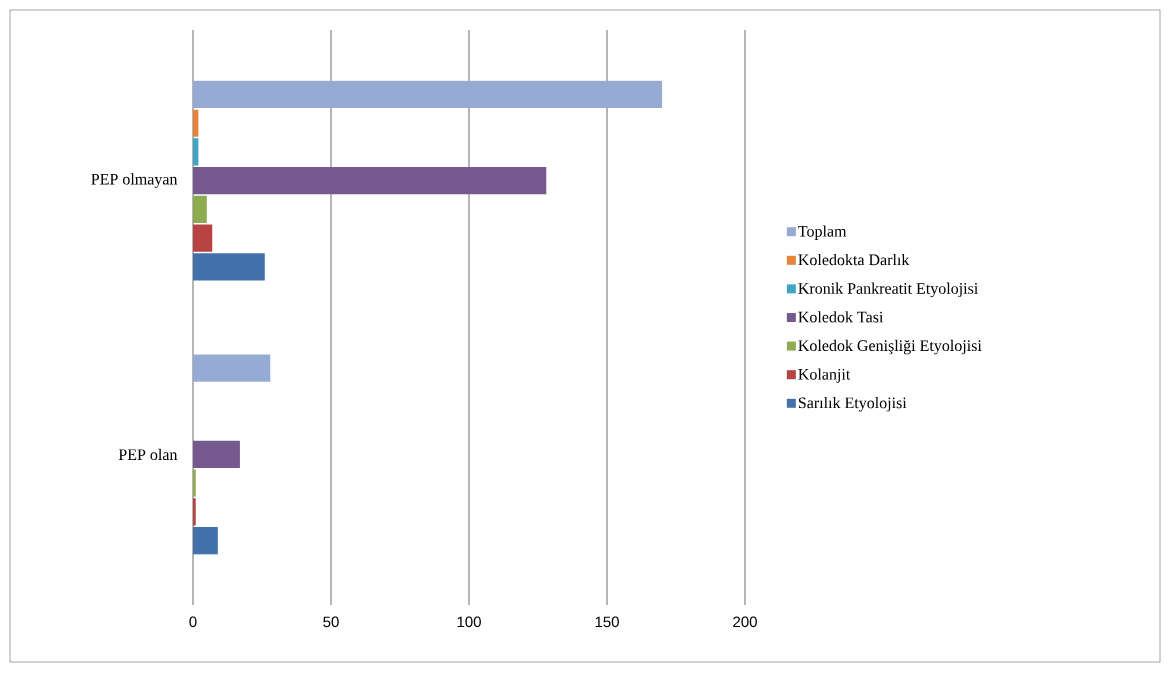 The height and width of the screenshot is (675, 1170). Describe the element at coordinates (852, 404) in the screenshot. I see `legend-label: Sarılık Etyolojisi` at that location.